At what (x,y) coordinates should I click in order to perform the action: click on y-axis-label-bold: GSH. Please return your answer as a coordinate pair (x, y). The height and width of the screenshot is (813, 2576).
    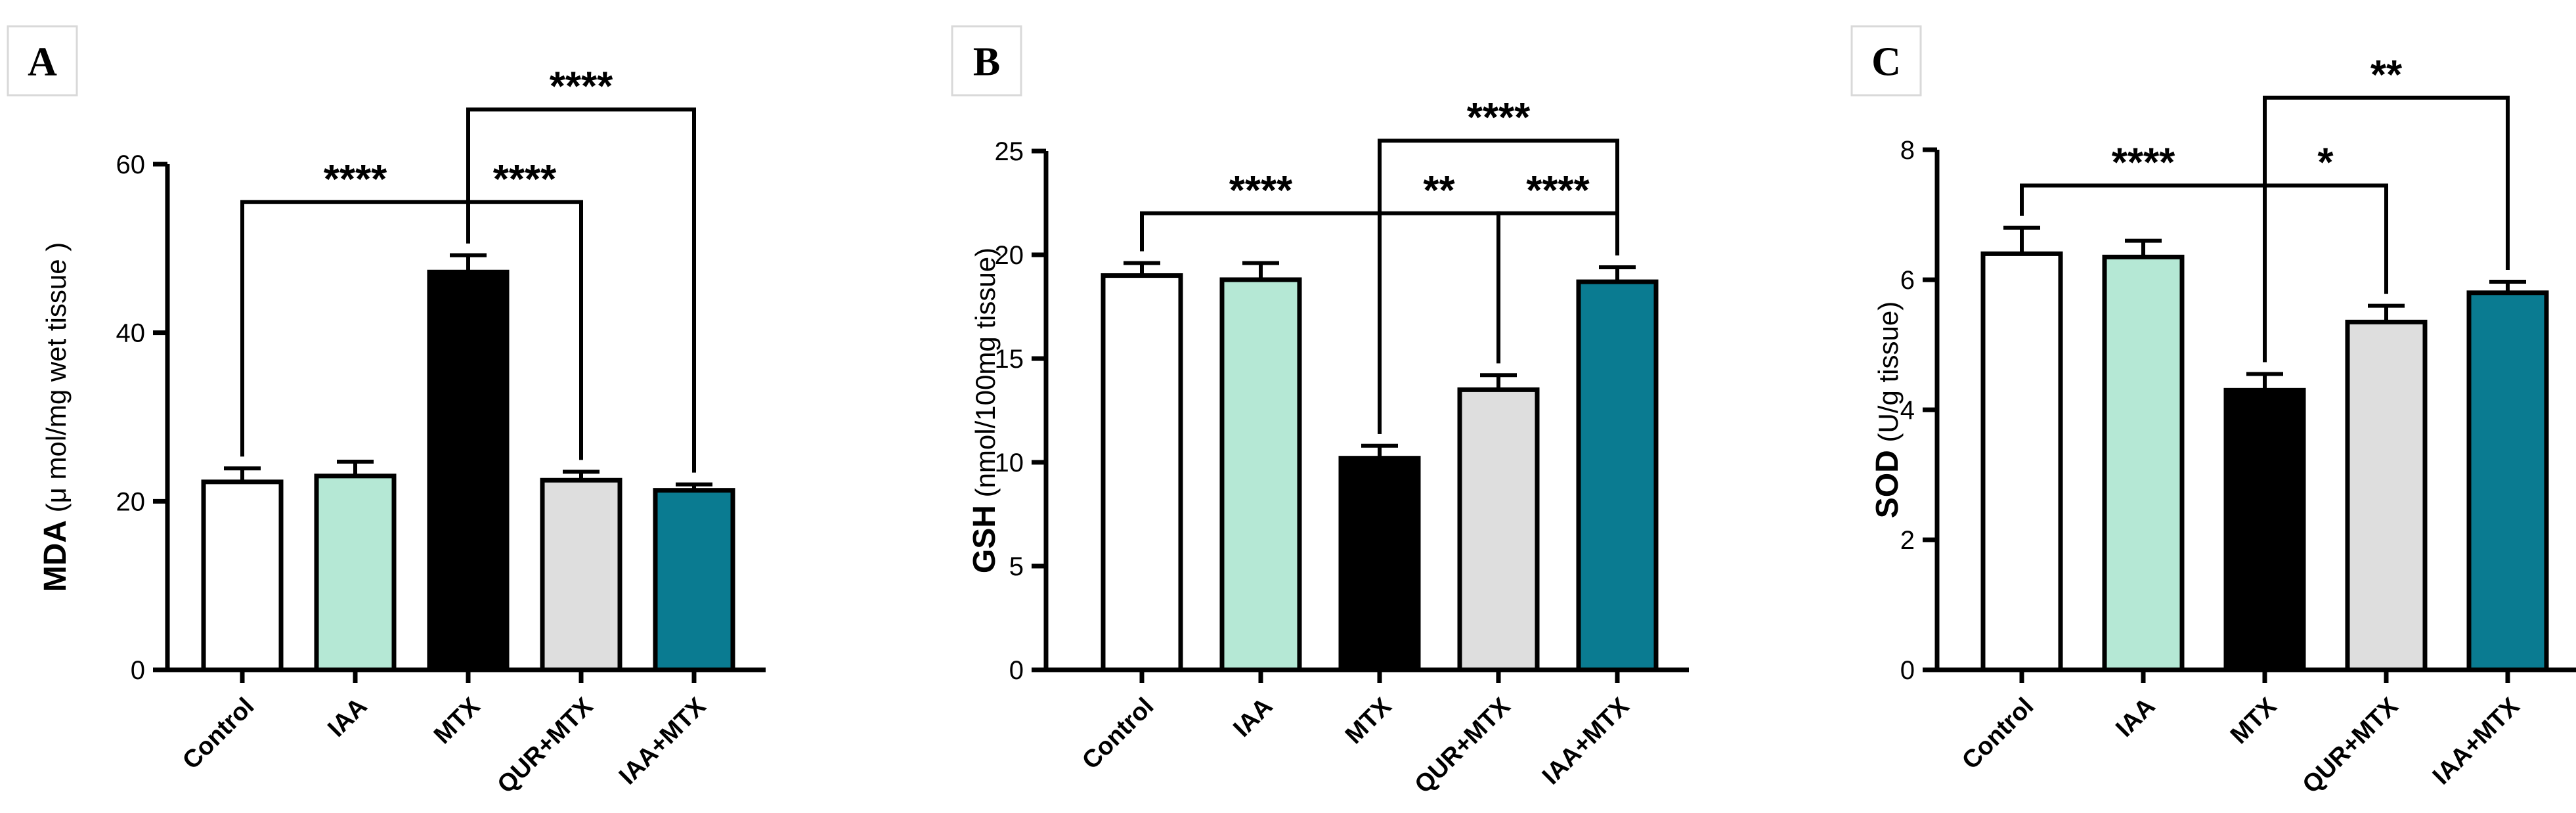
    Looking at the image, I should click on (985, 539).